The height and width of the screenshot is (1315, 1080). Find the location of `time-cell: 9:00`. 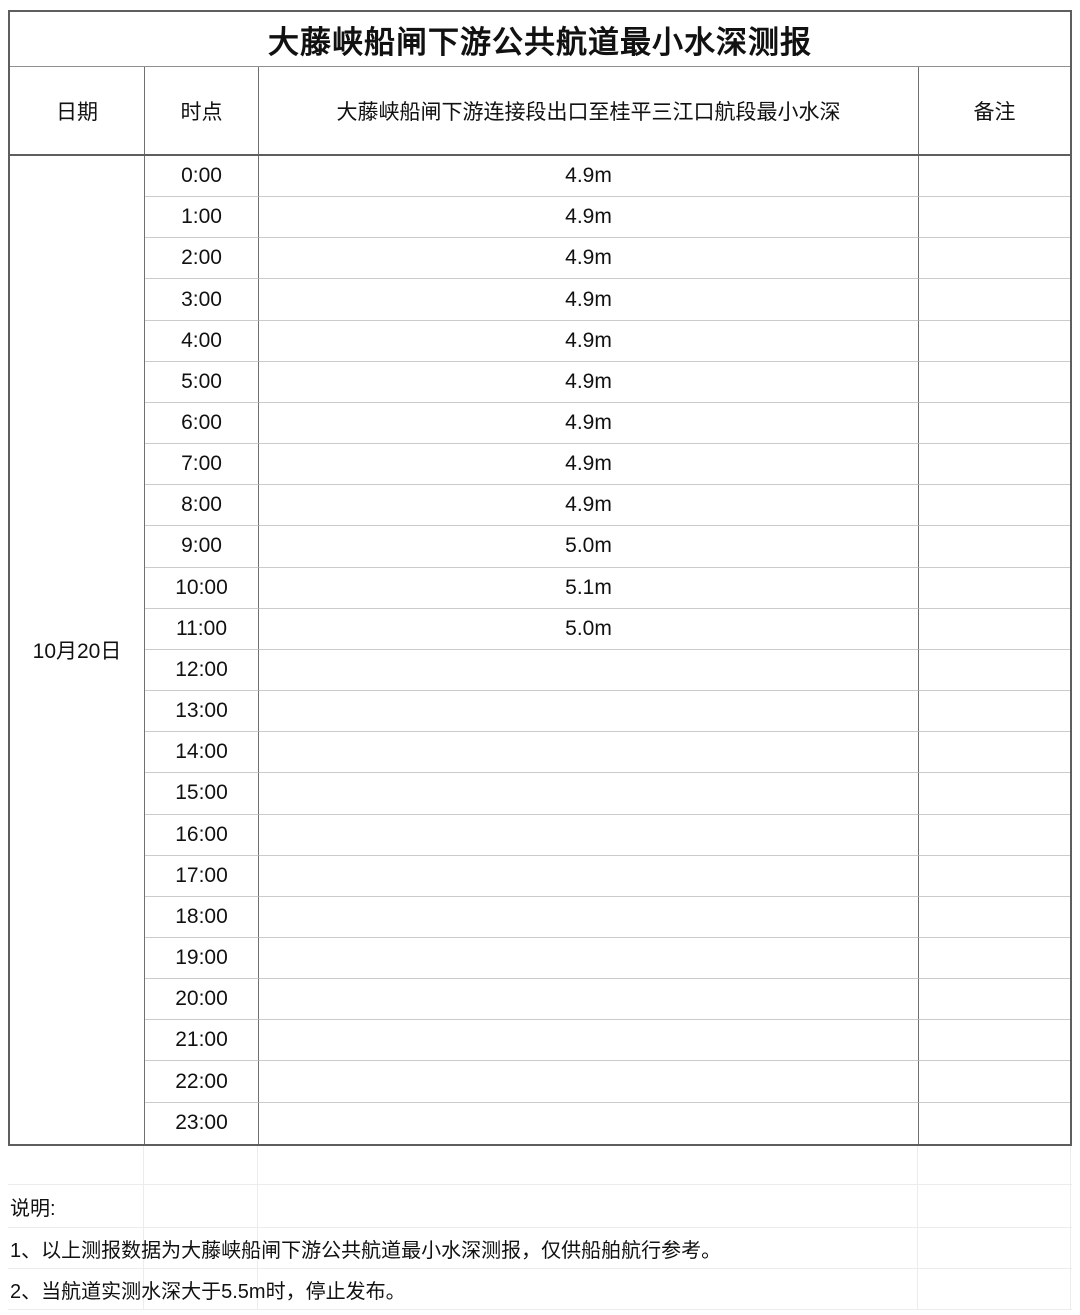

time-cell: 9:00 is located at coordinates (202, 547).